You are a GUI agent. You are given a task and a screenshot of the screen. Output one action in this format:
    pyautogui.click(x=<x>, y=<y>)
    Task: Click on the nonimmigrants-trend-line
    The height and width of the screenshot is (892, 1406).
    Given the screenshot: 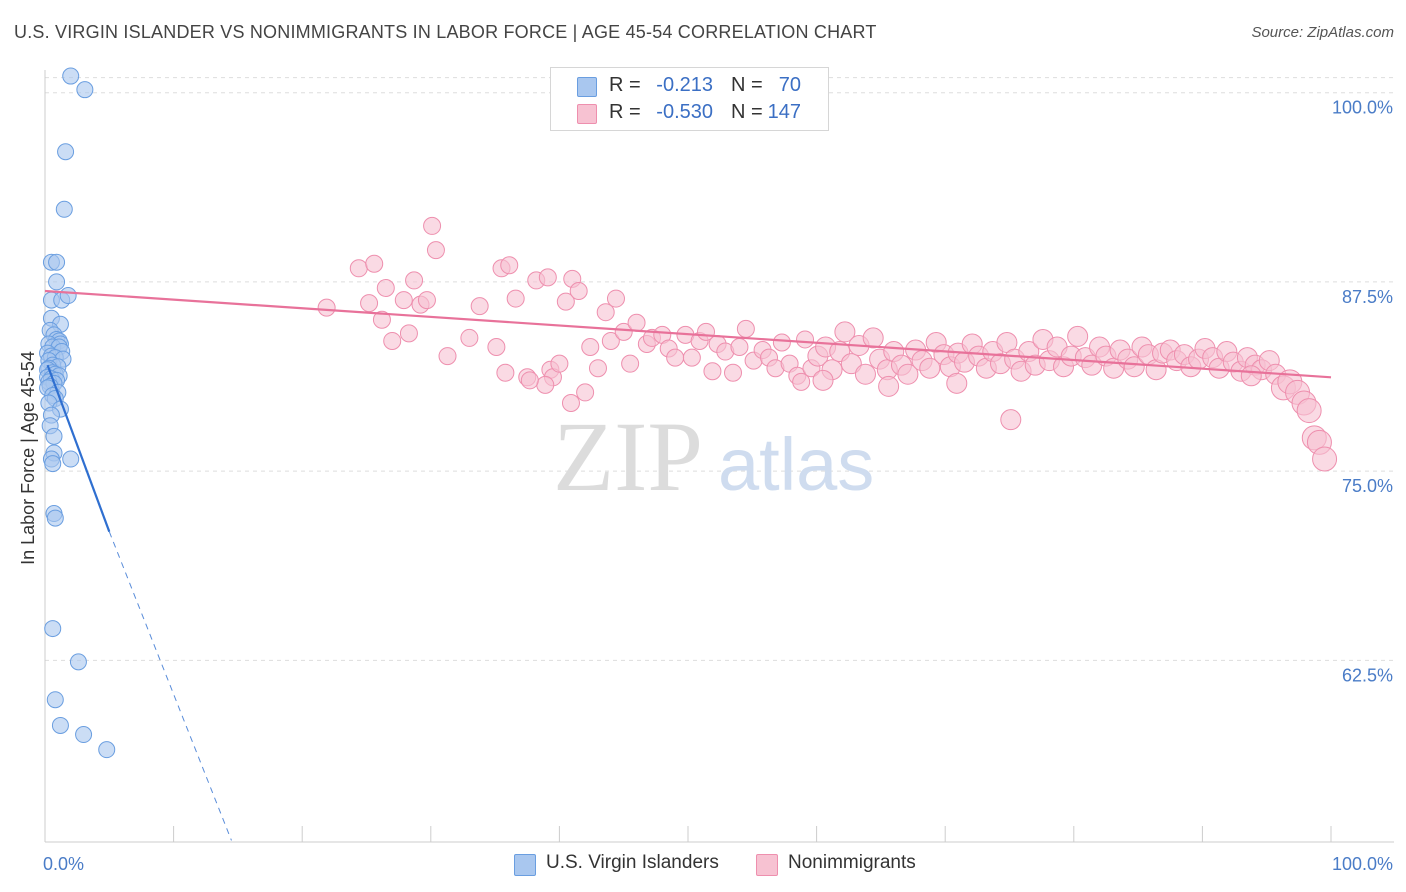 What is the action you would take?
    pyautogui.click(x=688, y=334)
    